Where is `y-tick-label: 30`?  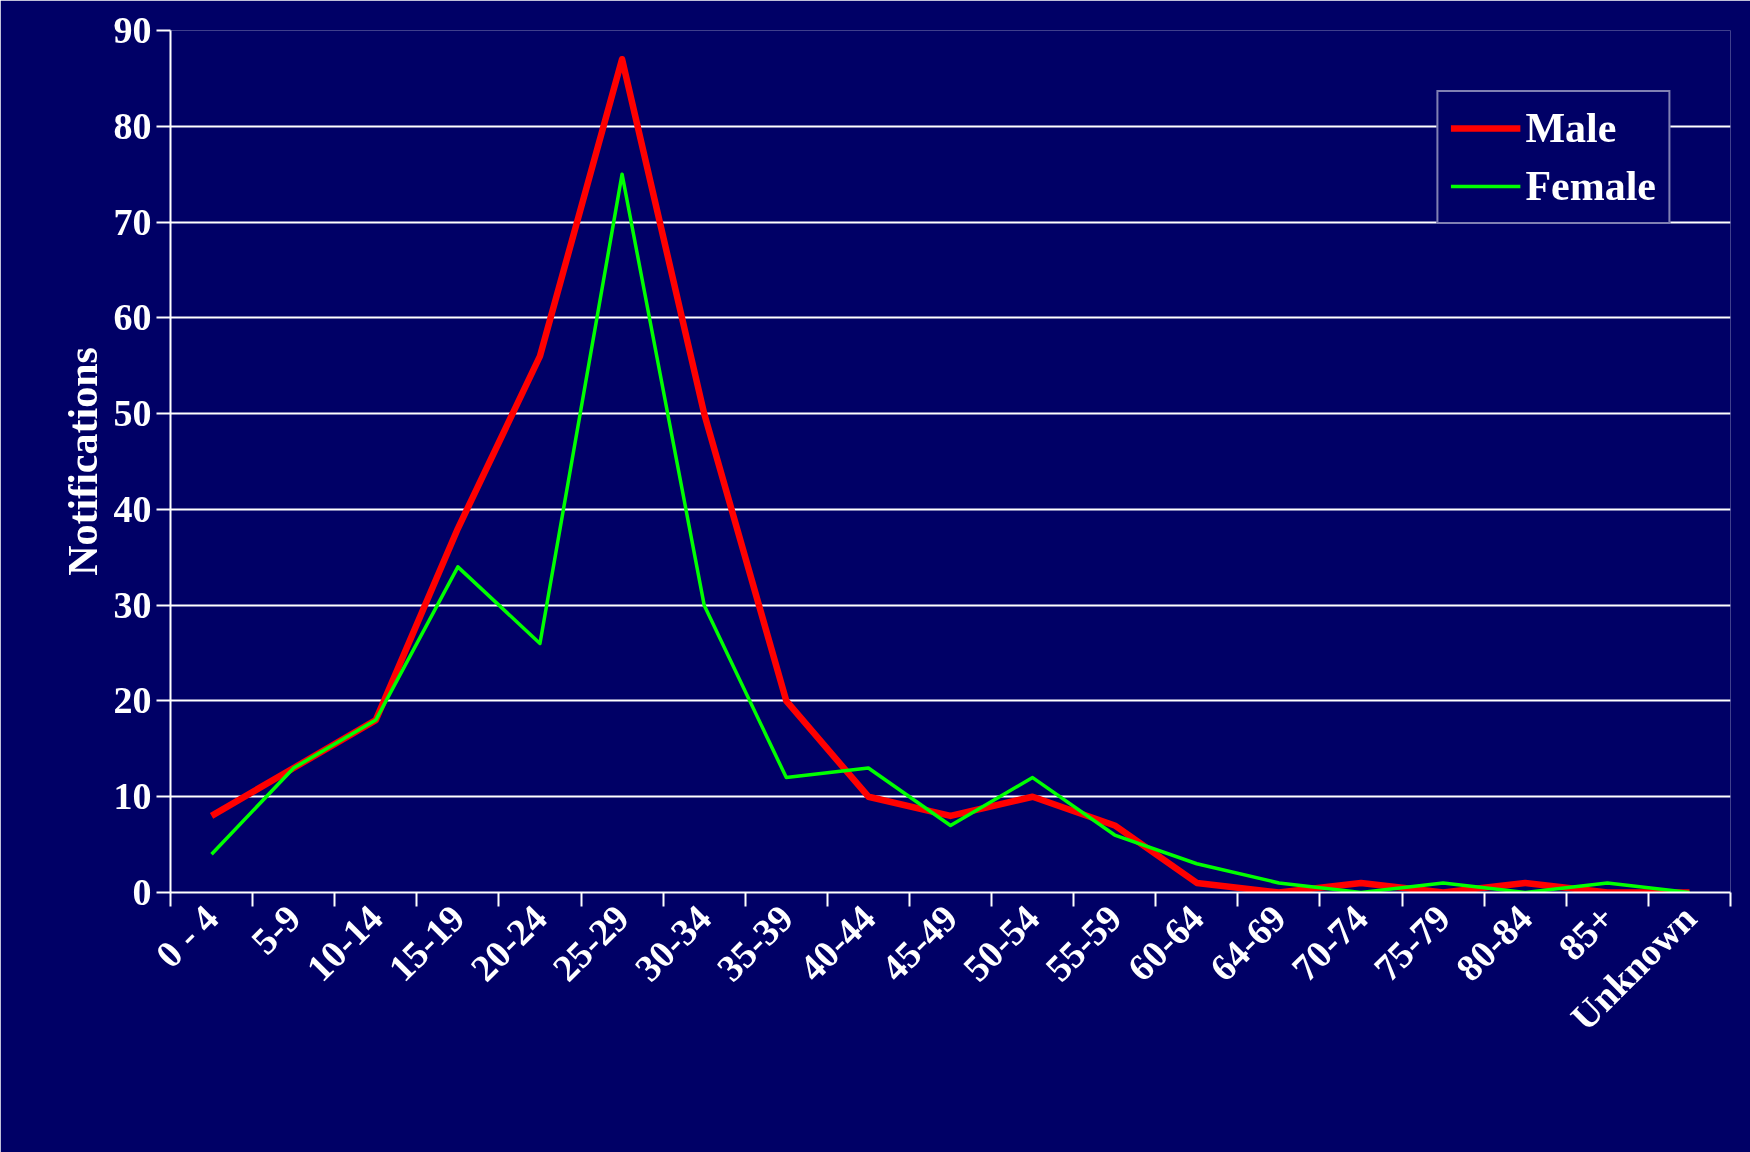
y-tick-label: 30 is located at coordinates (132, 604).